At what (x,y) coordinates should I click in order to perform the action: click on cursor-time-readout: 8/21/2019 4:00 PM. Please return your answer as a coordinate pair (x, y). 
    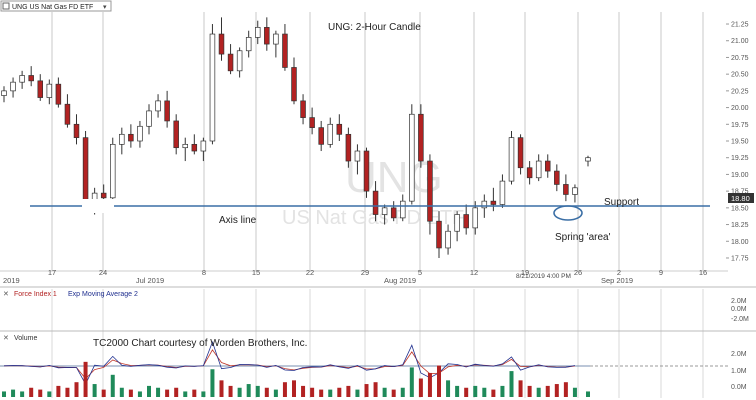
    Looking at the image, I should click on (543, 276).